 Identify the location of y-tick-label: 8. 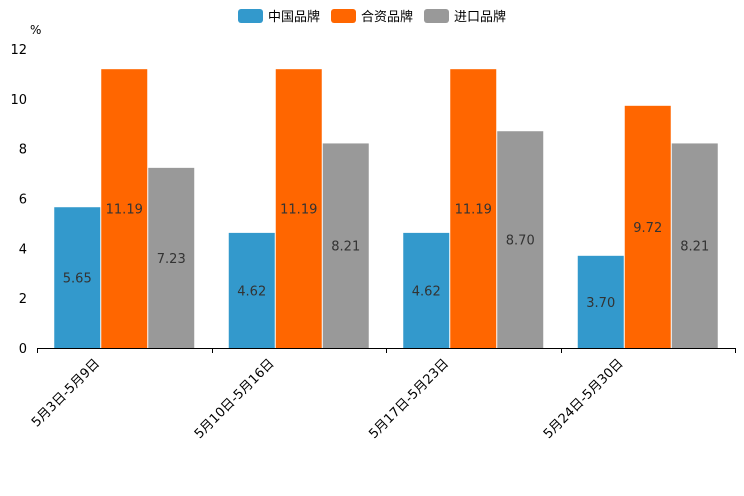
(23, 150).